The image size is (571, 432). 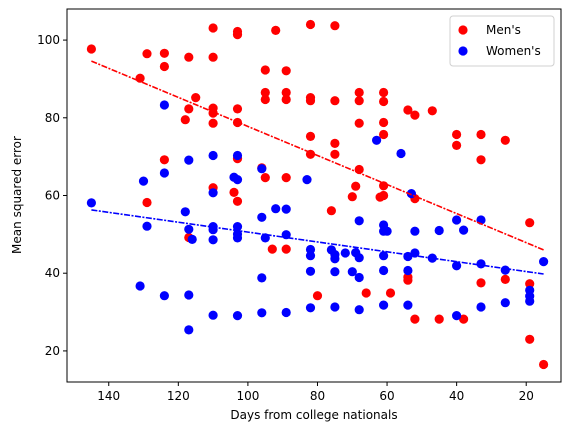 What do you see at coordinates (48, 40) in the screenshot?
I see `y-tick-label: 100` at bounding box center [48, 40].